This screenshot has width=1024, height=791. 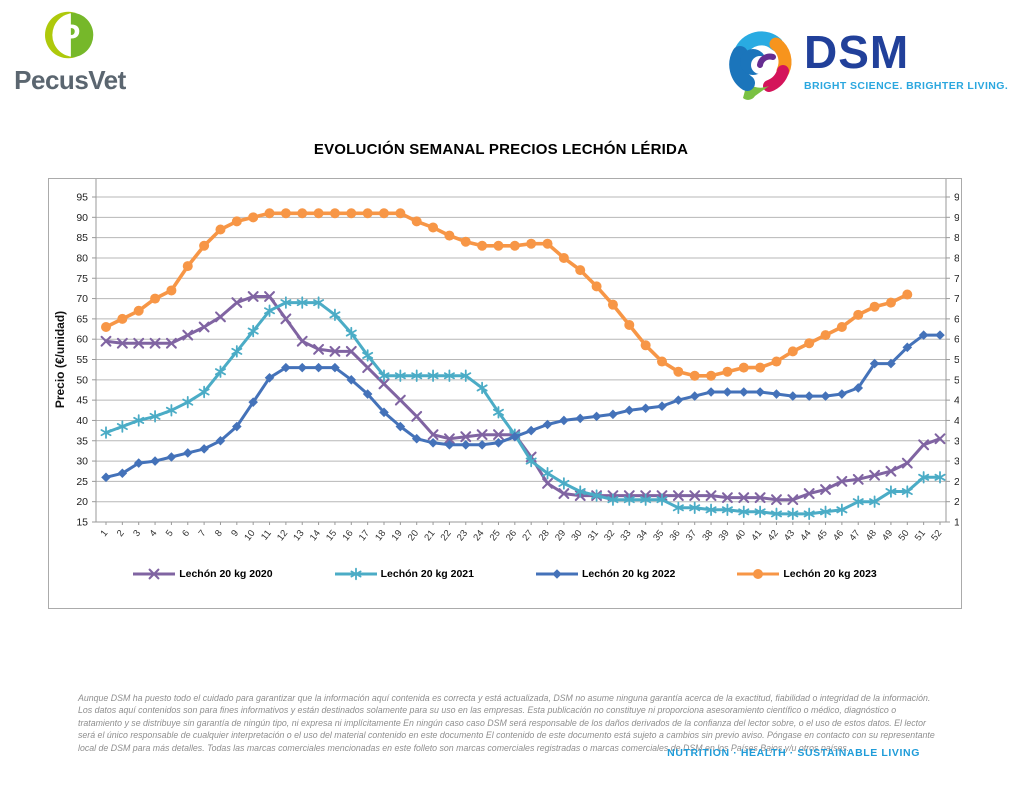 What do you see at coordinates (830, 574) in the screenshot?
I see `legend-label: Lechón 20 kg 2023` at bounding box center [830, 574].